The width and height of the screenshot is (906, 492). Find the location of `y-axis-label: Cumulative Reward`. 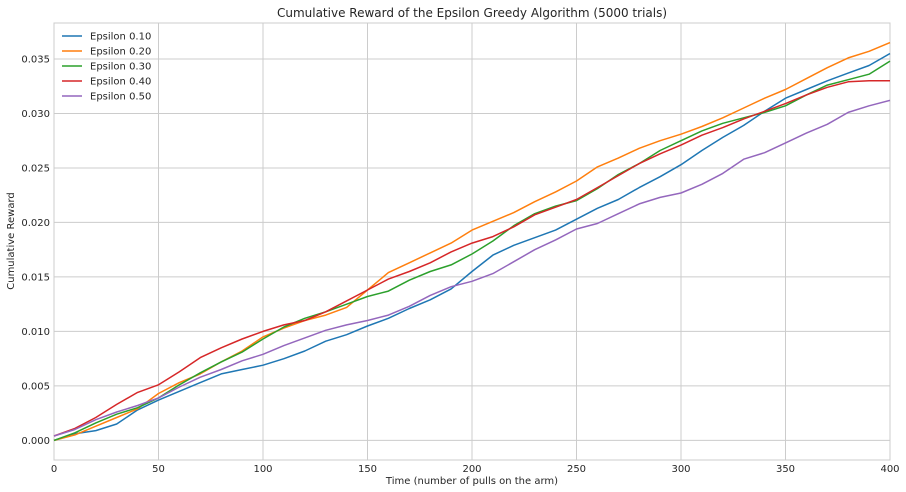

y-axis-label: Cumulative Reward is located at coordinates (11, 241).